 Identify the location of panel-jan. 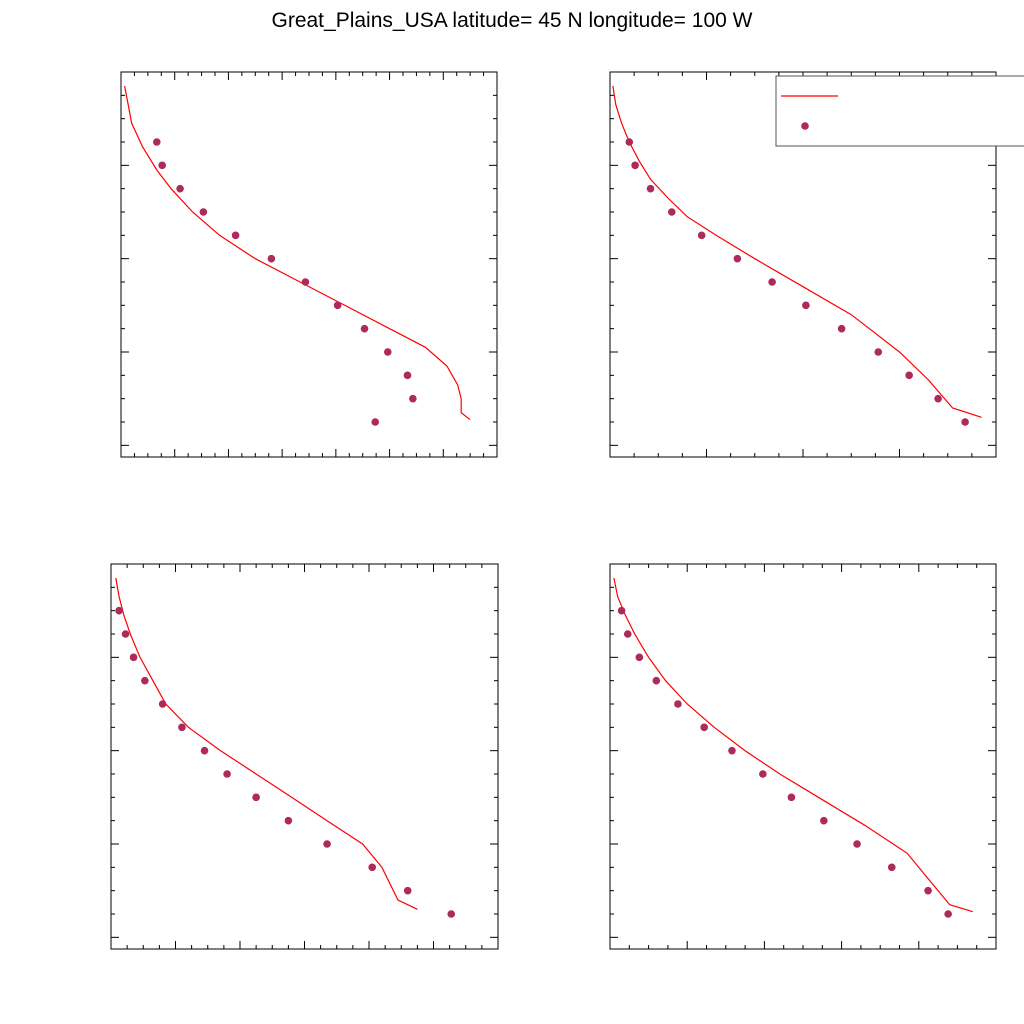
(309, 264).